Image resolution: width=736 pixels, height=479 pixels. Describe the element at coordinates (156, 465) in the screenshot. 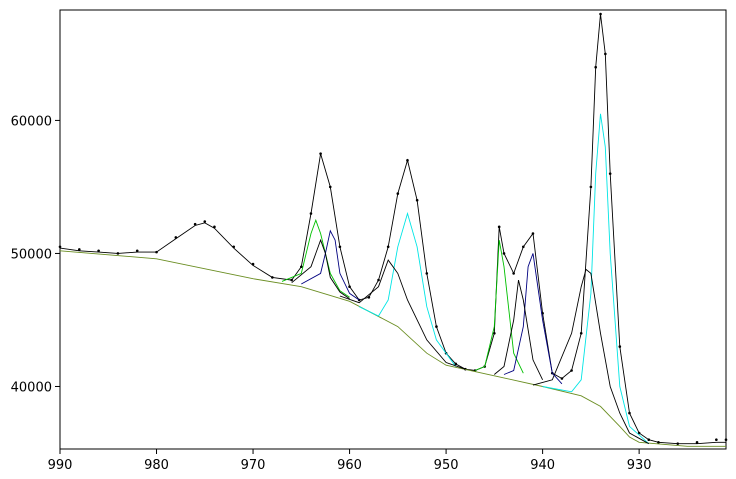

I see `x-tick-label: 980` at that location.